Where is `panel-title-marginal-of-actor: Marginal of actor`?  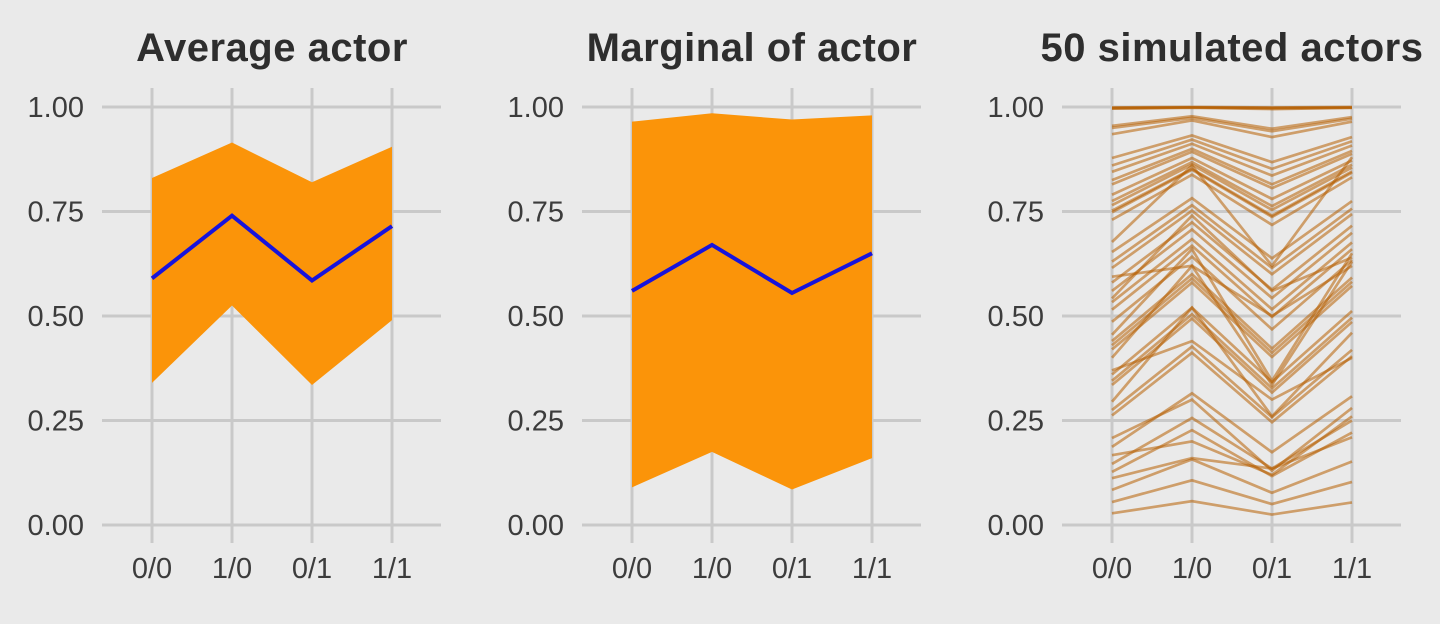 panel-title-marginal-of-actor: Marginal of actor is located at coordinates (752, 48).